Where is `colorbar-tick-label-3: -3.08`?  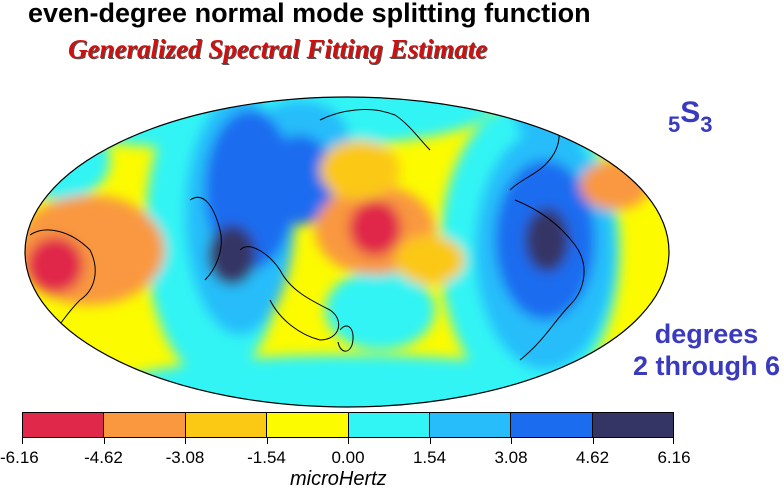 colorbar-tick-label-3: -3.08 is located at coordinates (185, 457).